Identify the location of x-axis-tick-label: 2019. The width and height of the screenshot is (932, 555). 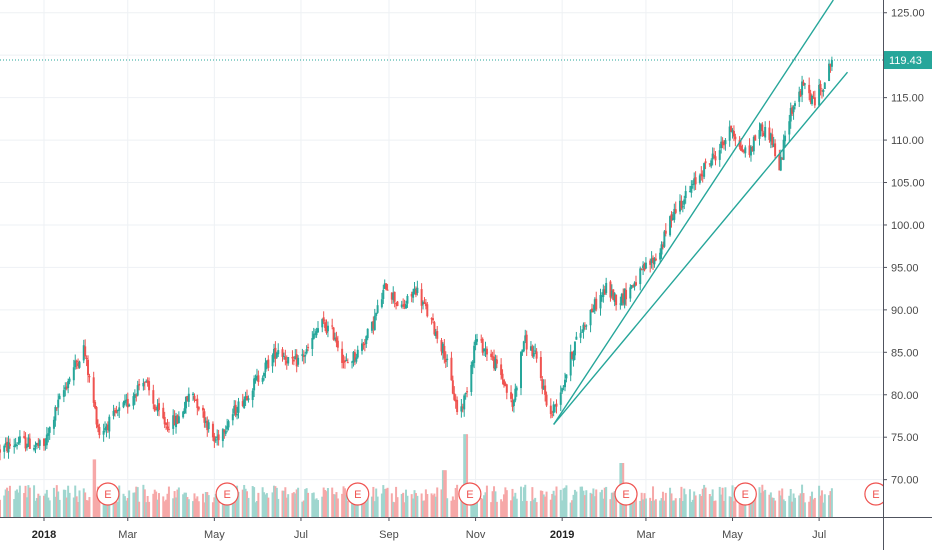
(562, 535).